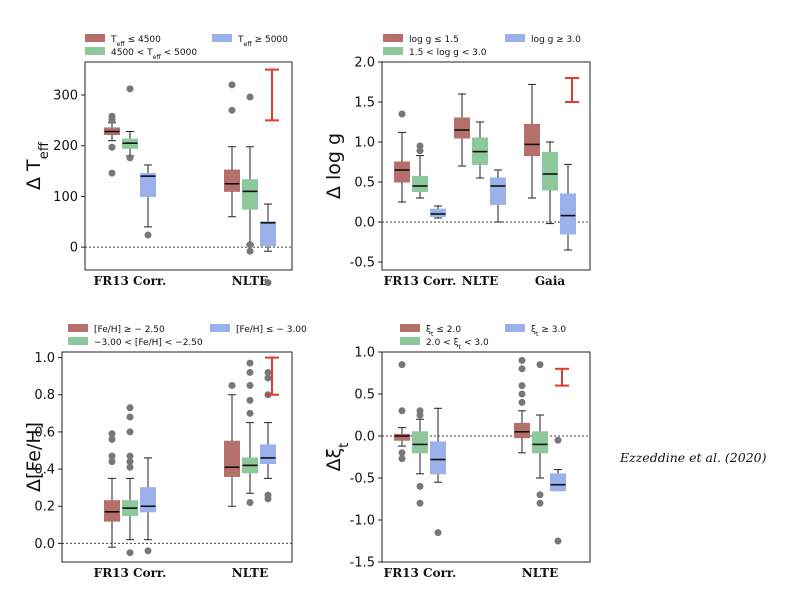  Describe the element at coordinates (262, 41) in the screenshot. I see `legend-label: Teff ≥ 5000` at that location.